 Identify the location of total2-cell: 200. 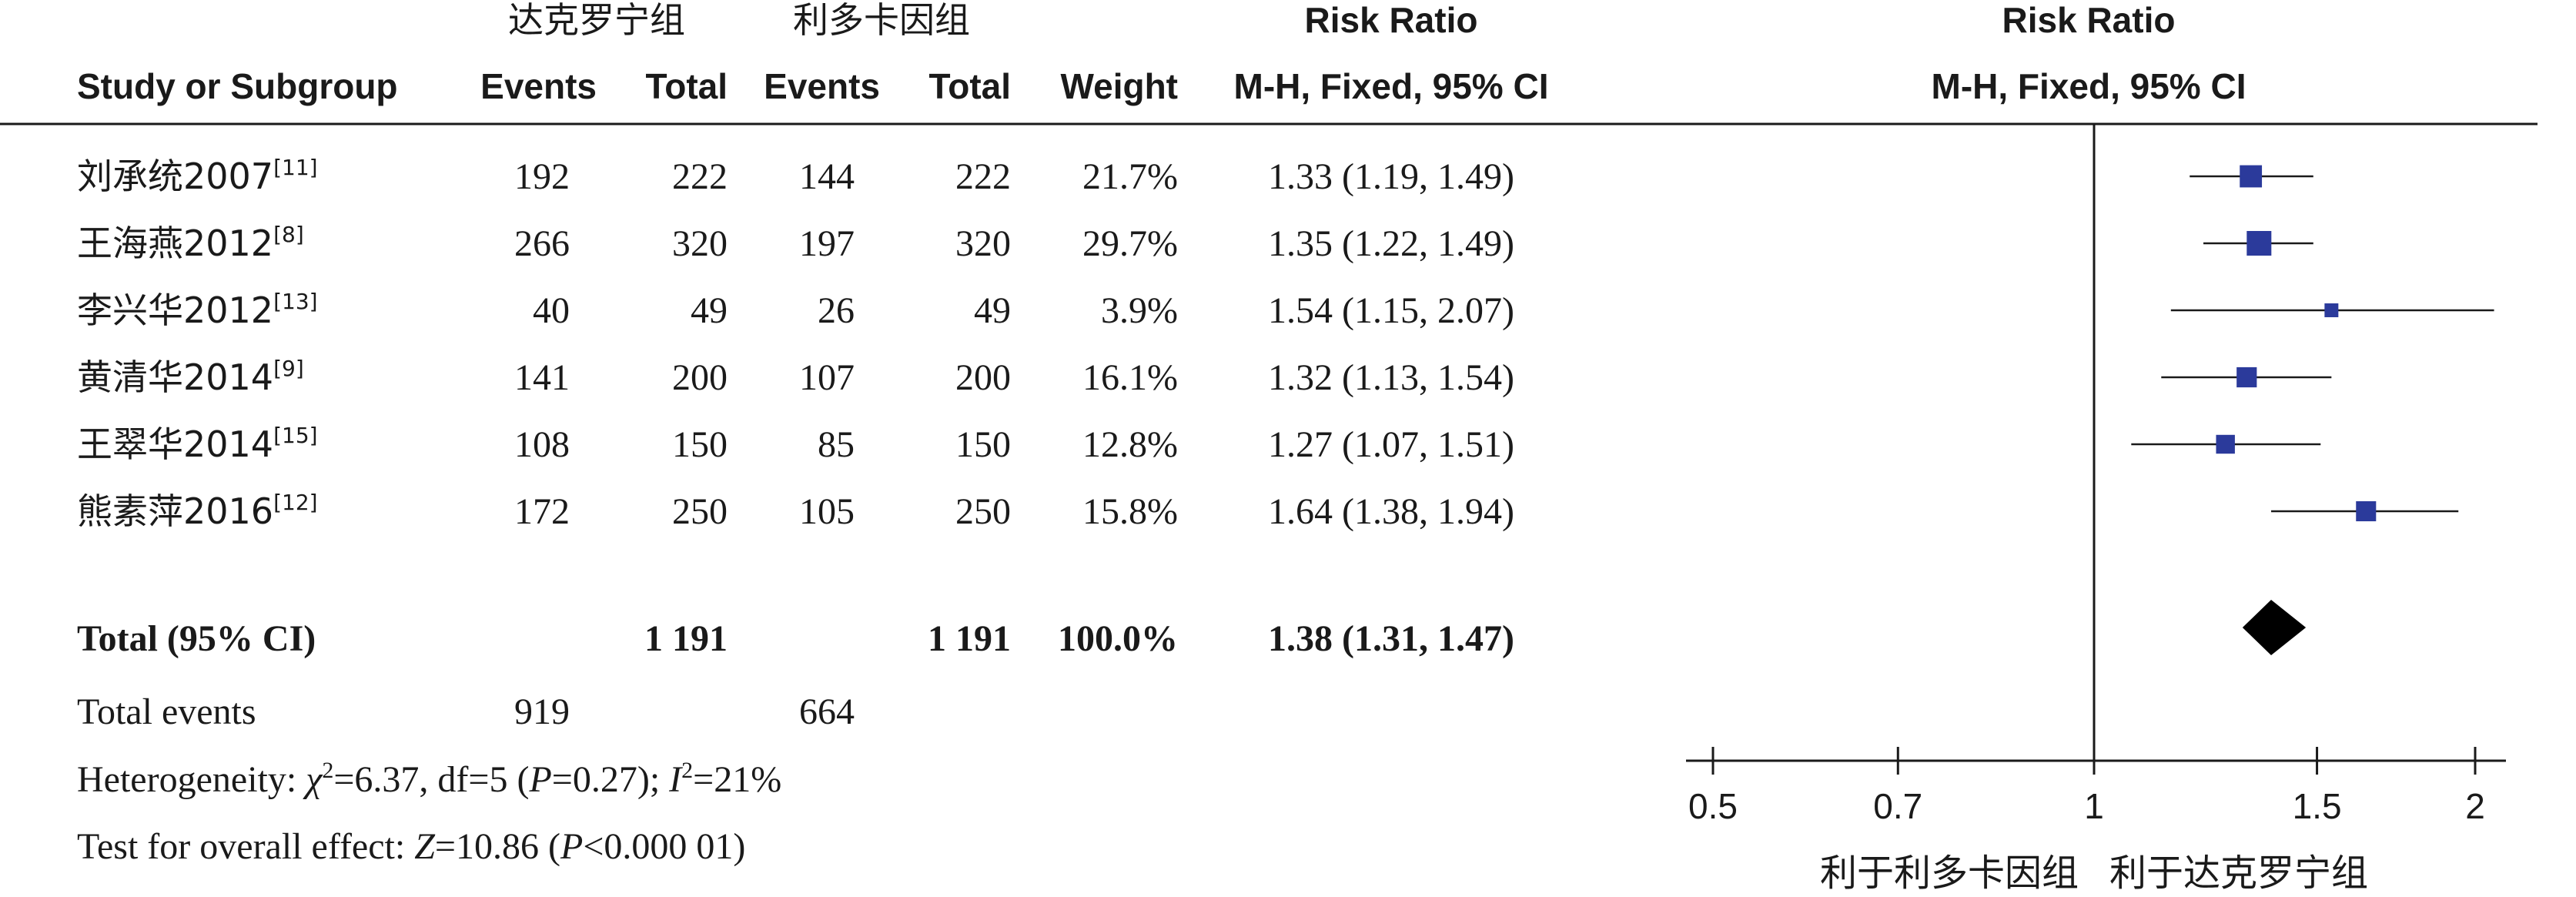
(983, 377).